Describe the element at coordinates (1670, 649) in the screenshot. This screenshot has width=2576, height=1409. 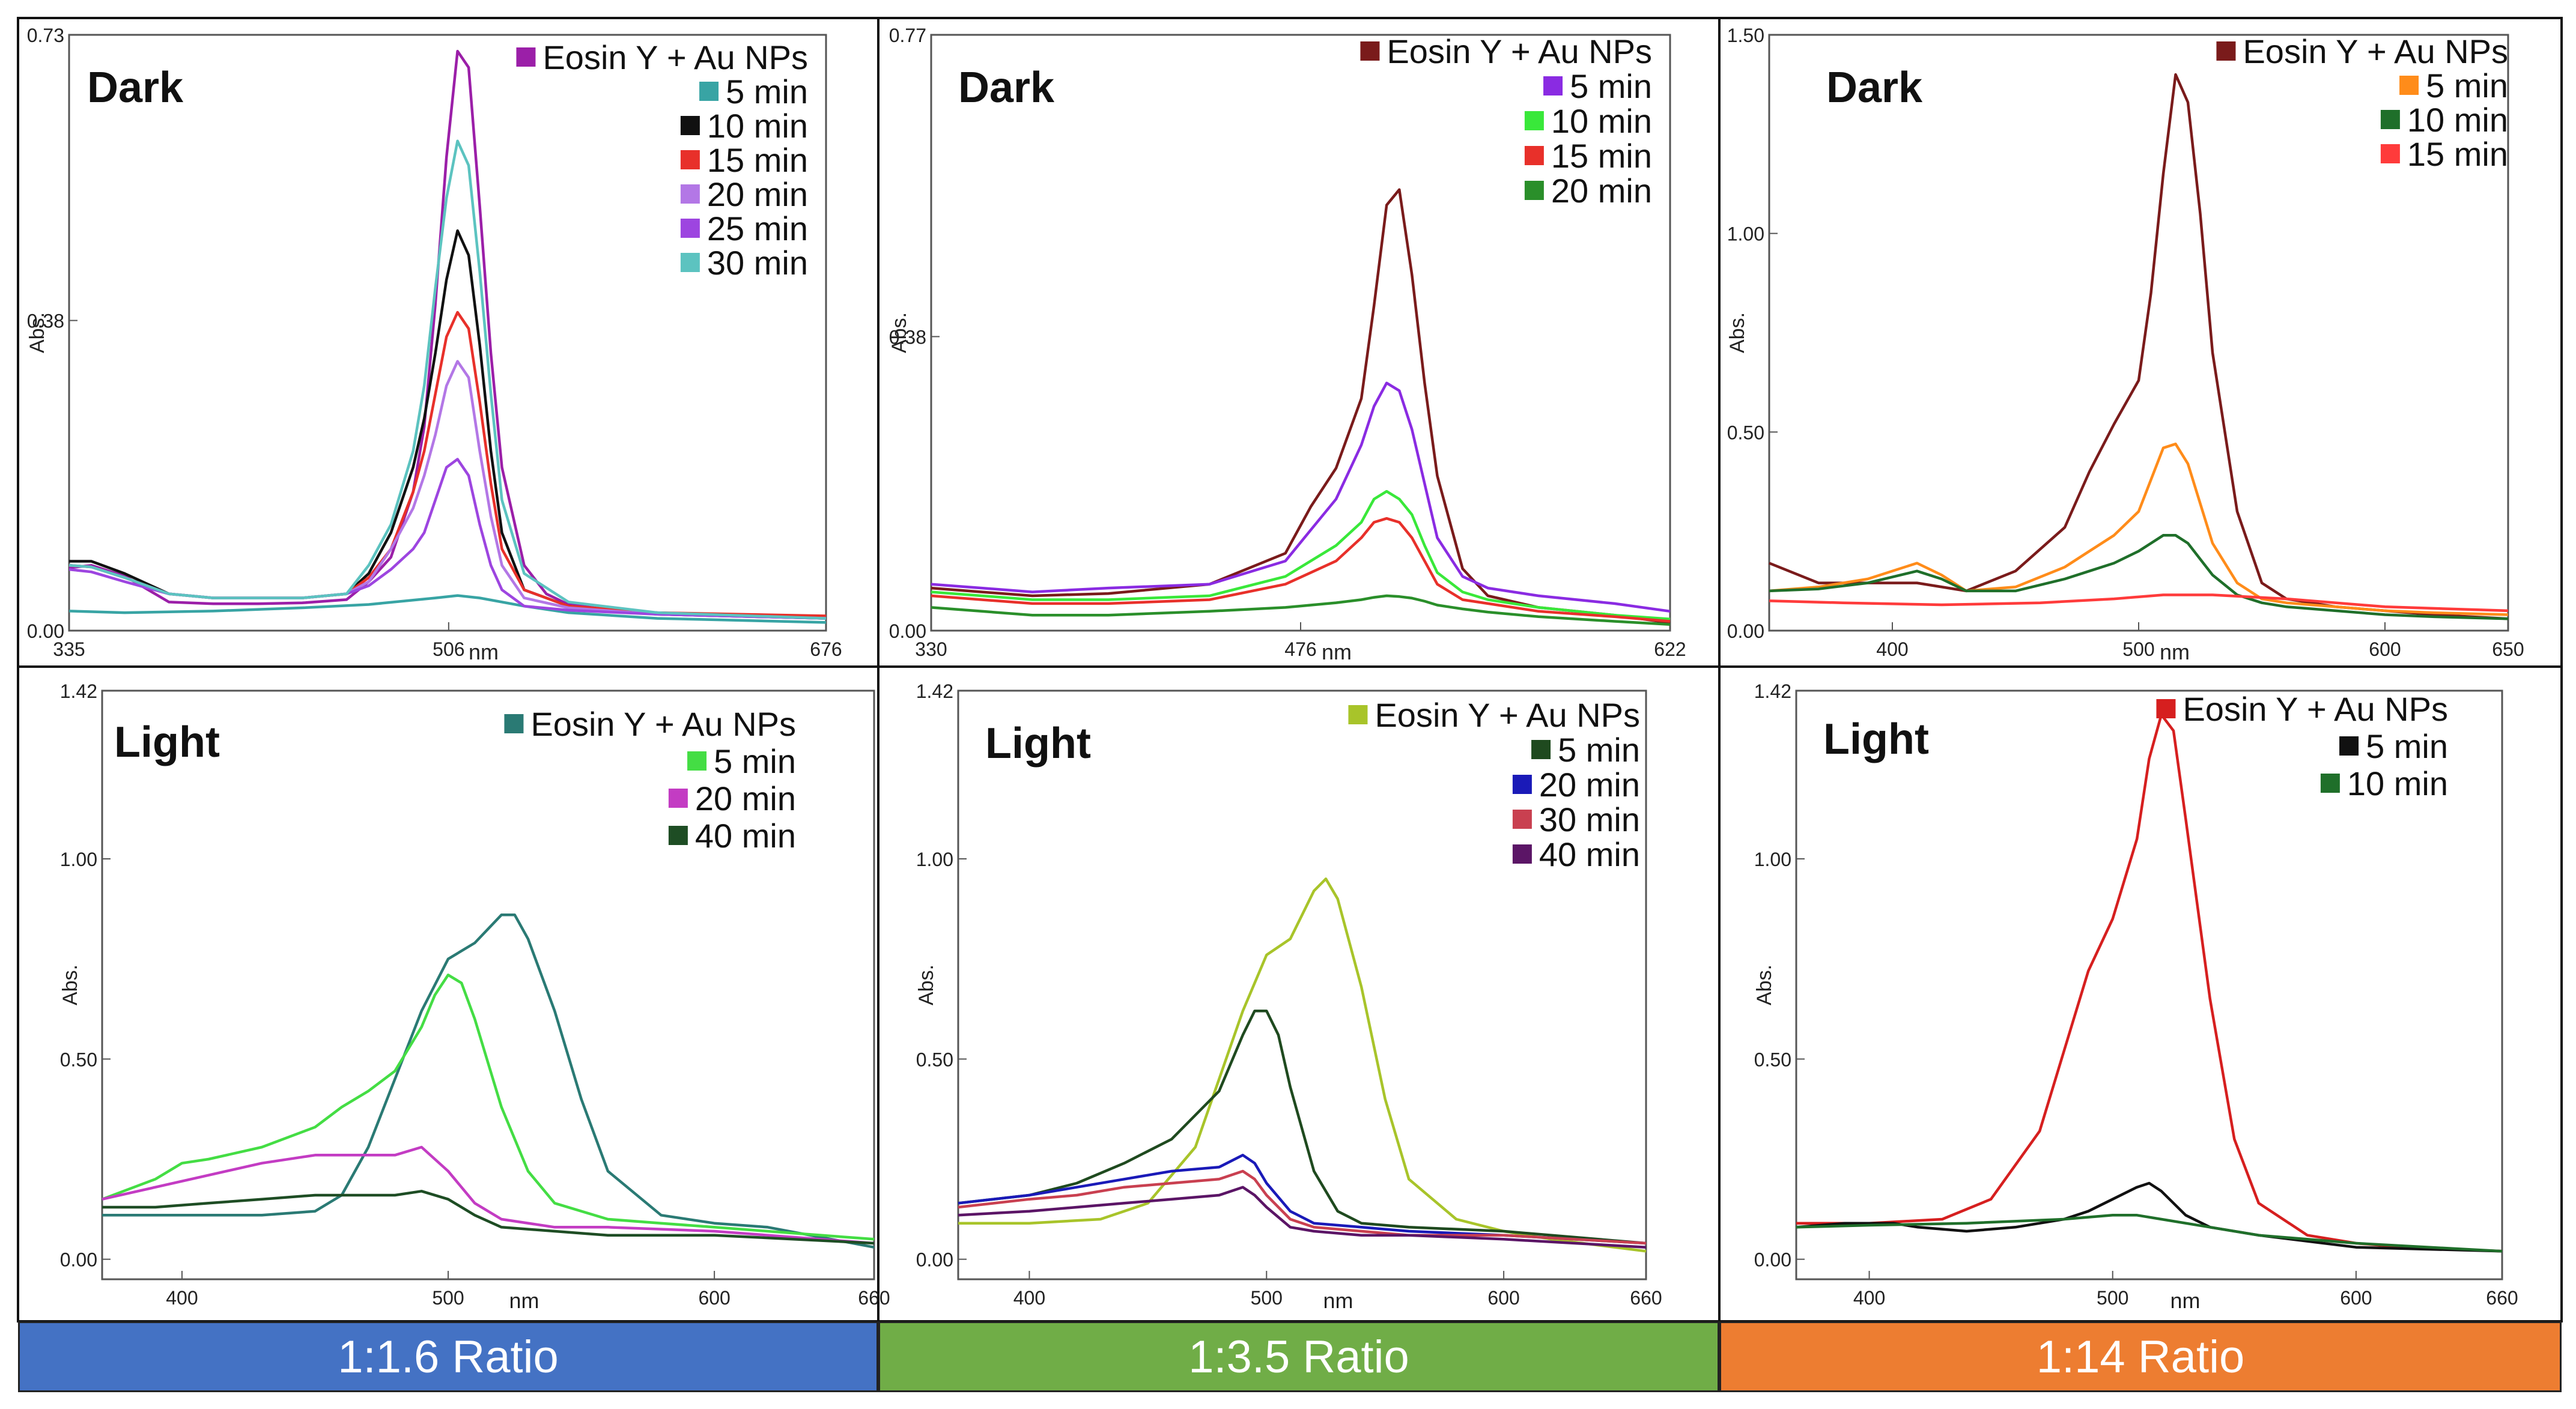
I see `x-tick-label: 622` at that location.